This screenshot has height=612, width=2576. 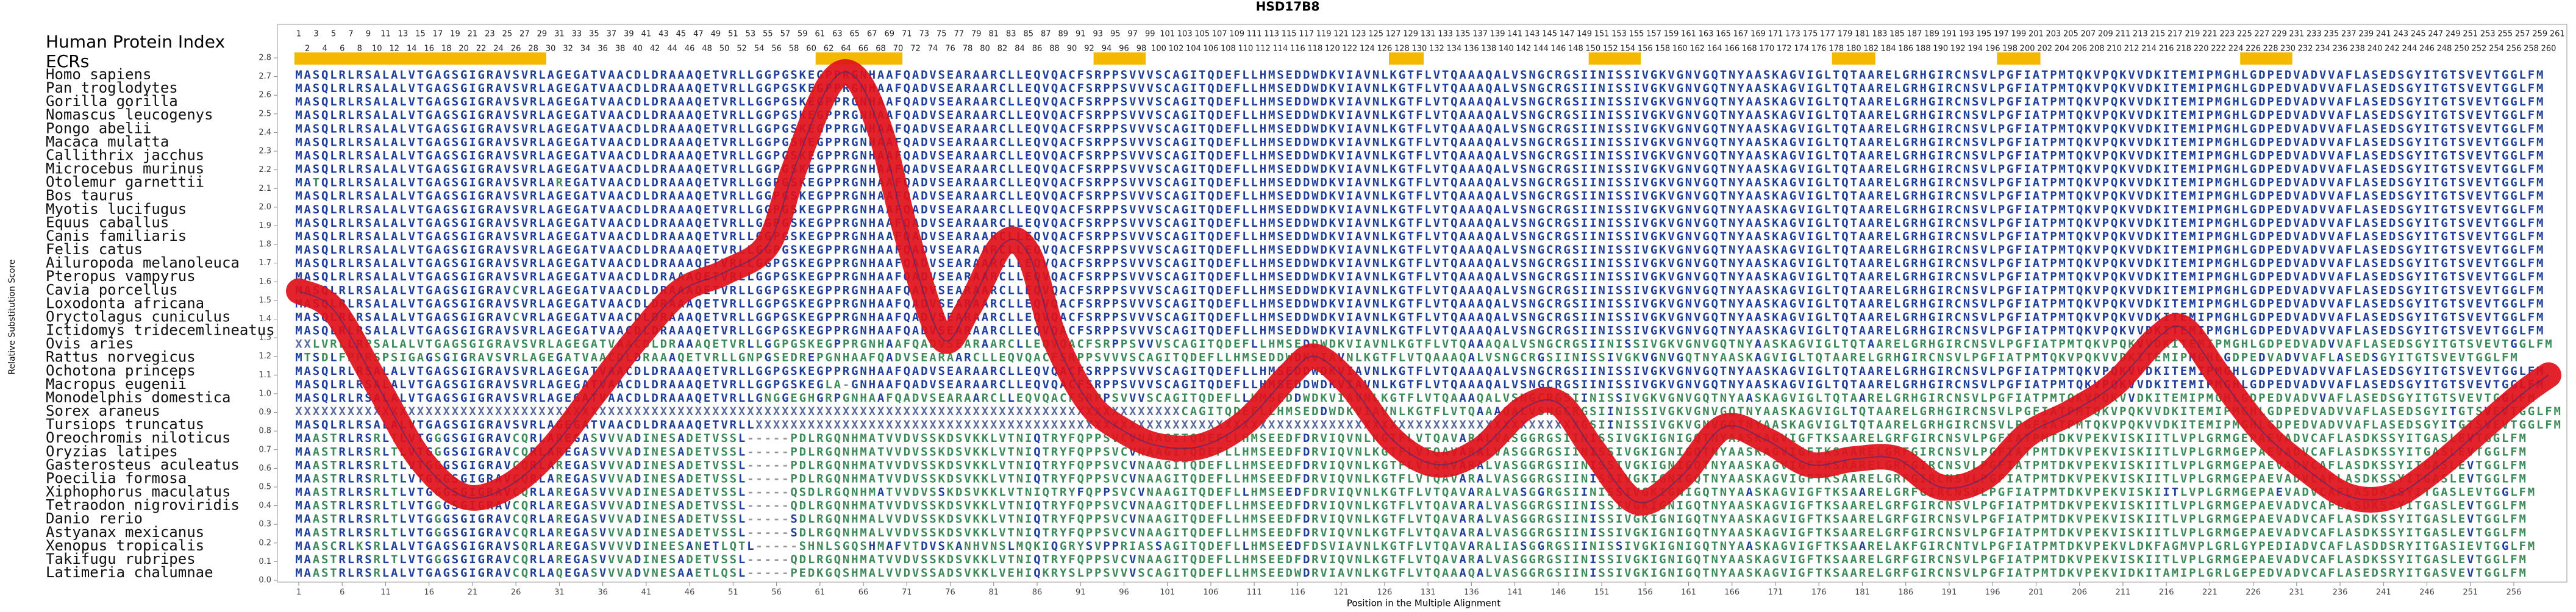 I want to click on residue: C, so click(x=1550, y=75).